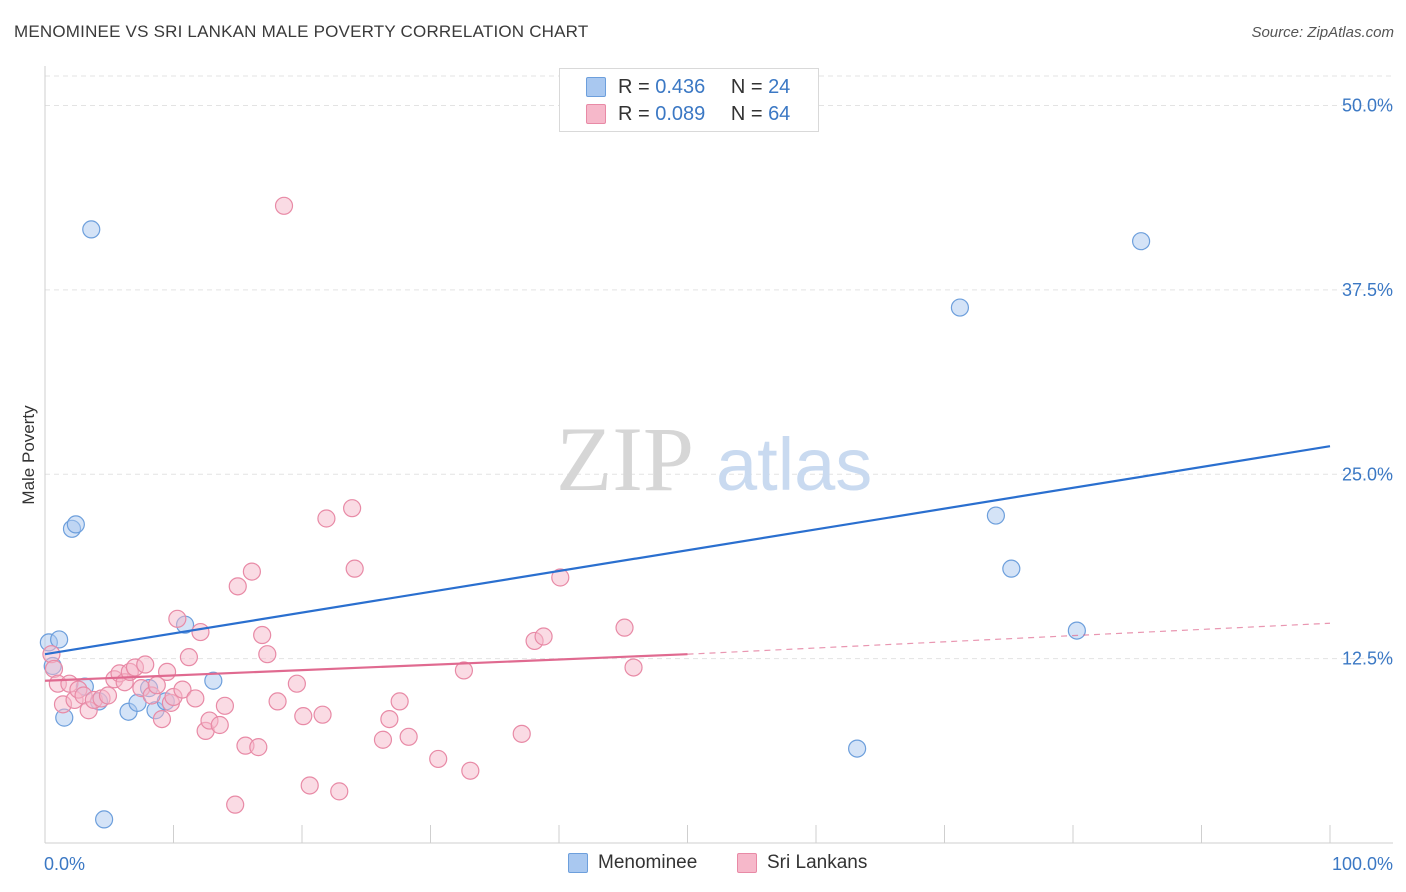 The width and height of the screenshot is (1406, 892). Describe the element at coordinates (689, 100) in the screenshot. I see `legend-box: R = 0.436 N = 24 R = 0.089 N = 64` at that location.